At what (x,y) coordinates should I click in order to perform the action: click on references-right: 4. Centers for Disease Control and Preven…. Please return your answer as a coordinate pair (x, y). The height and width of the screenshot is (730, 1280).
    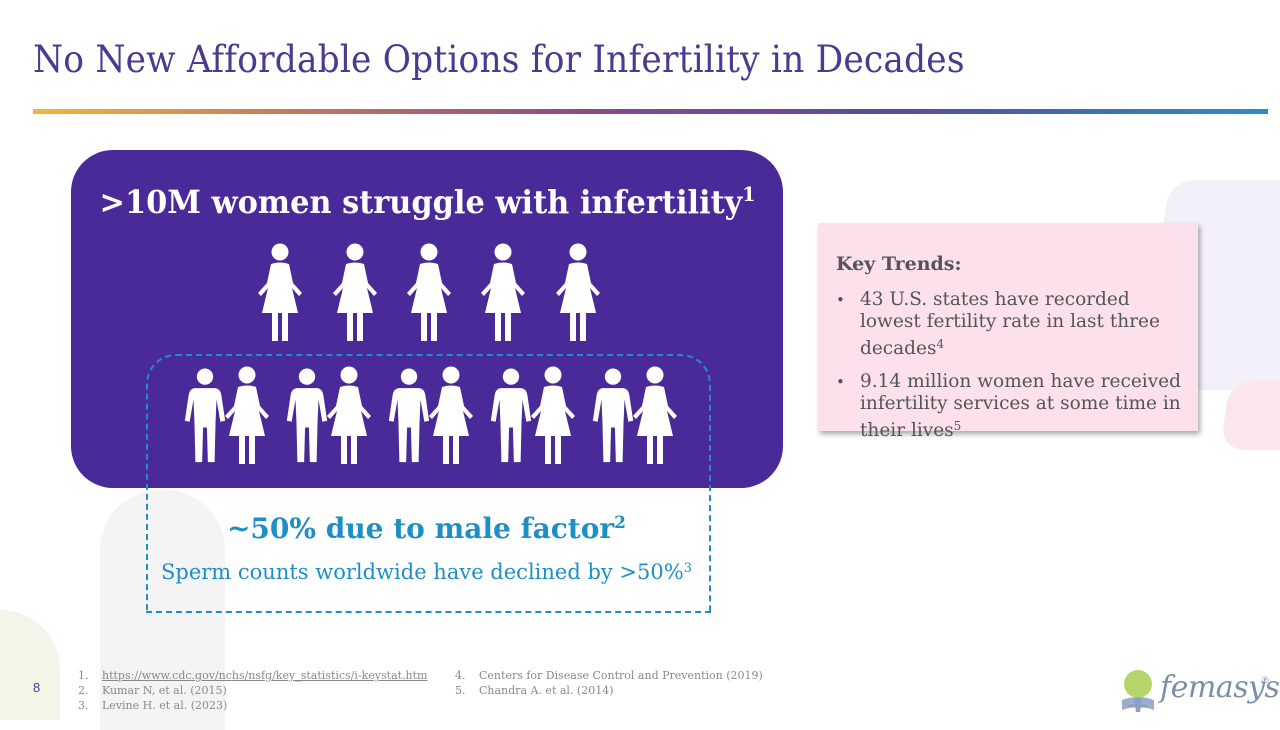
    Looking at the image, I should click on (609, 683).